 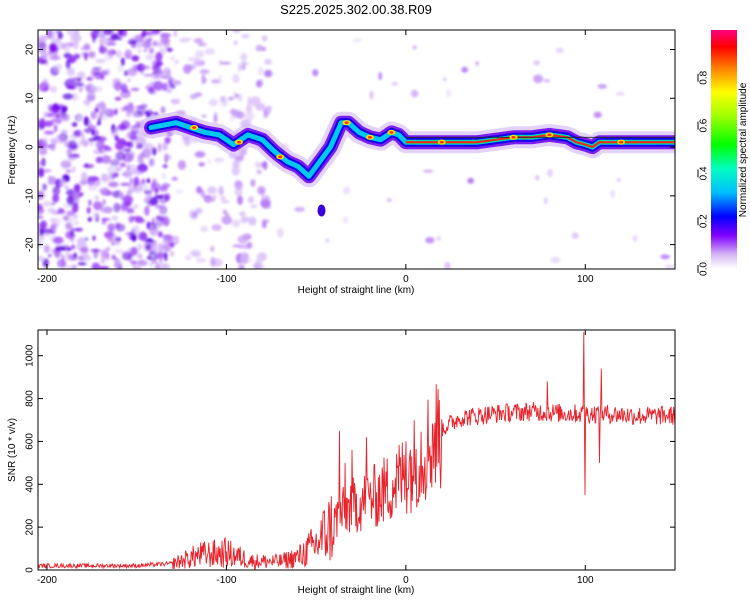 What do you see at coordinates (356, 290) in the screenshot?
I see `spectrogram-xlabel: Height of straight line (km)` at bounding box center [356, 290].